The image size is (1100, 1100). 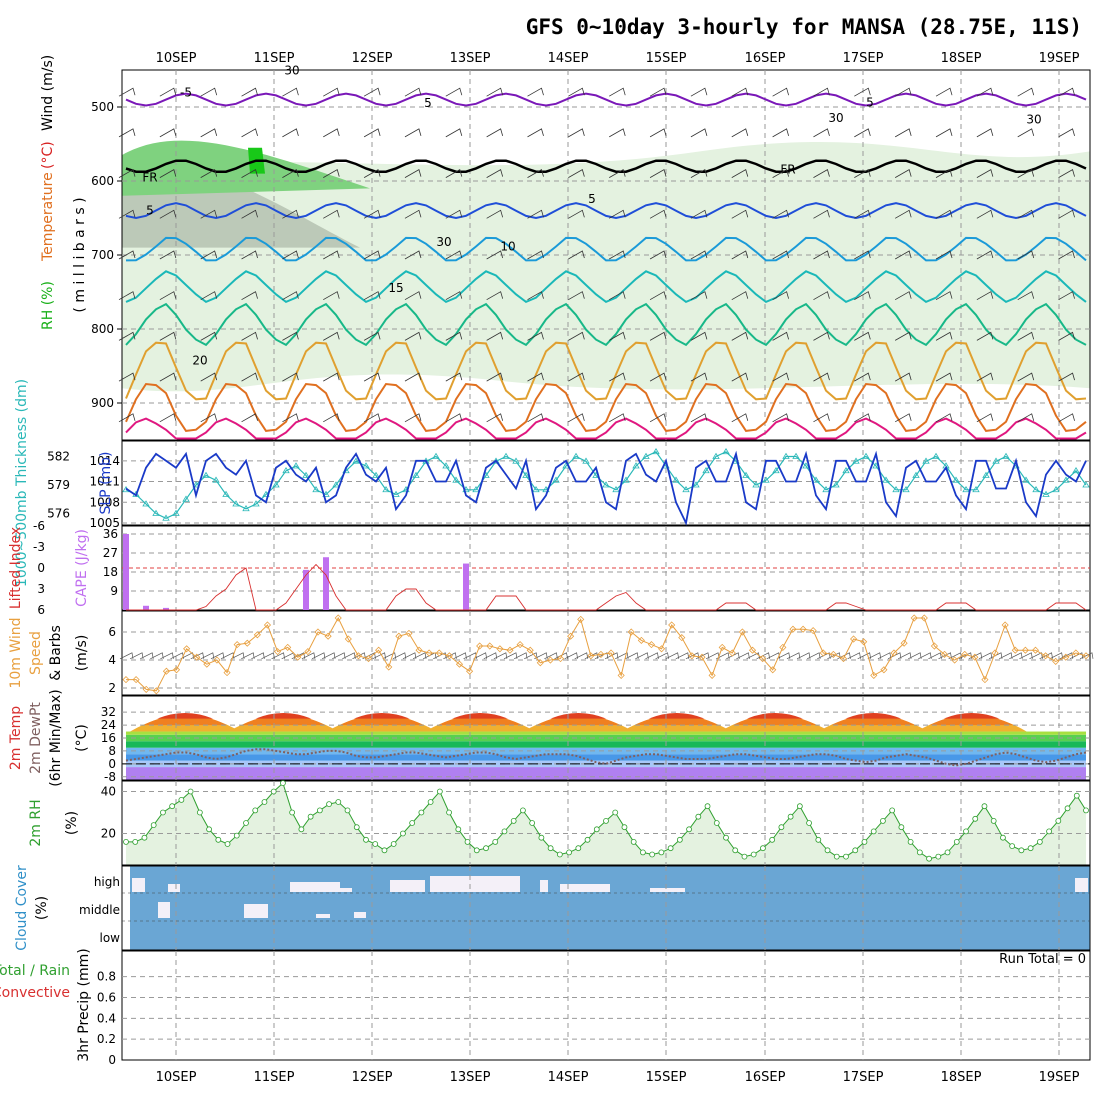 I want to click on slp-tick-label: 1014, so click(x=104, y=461).